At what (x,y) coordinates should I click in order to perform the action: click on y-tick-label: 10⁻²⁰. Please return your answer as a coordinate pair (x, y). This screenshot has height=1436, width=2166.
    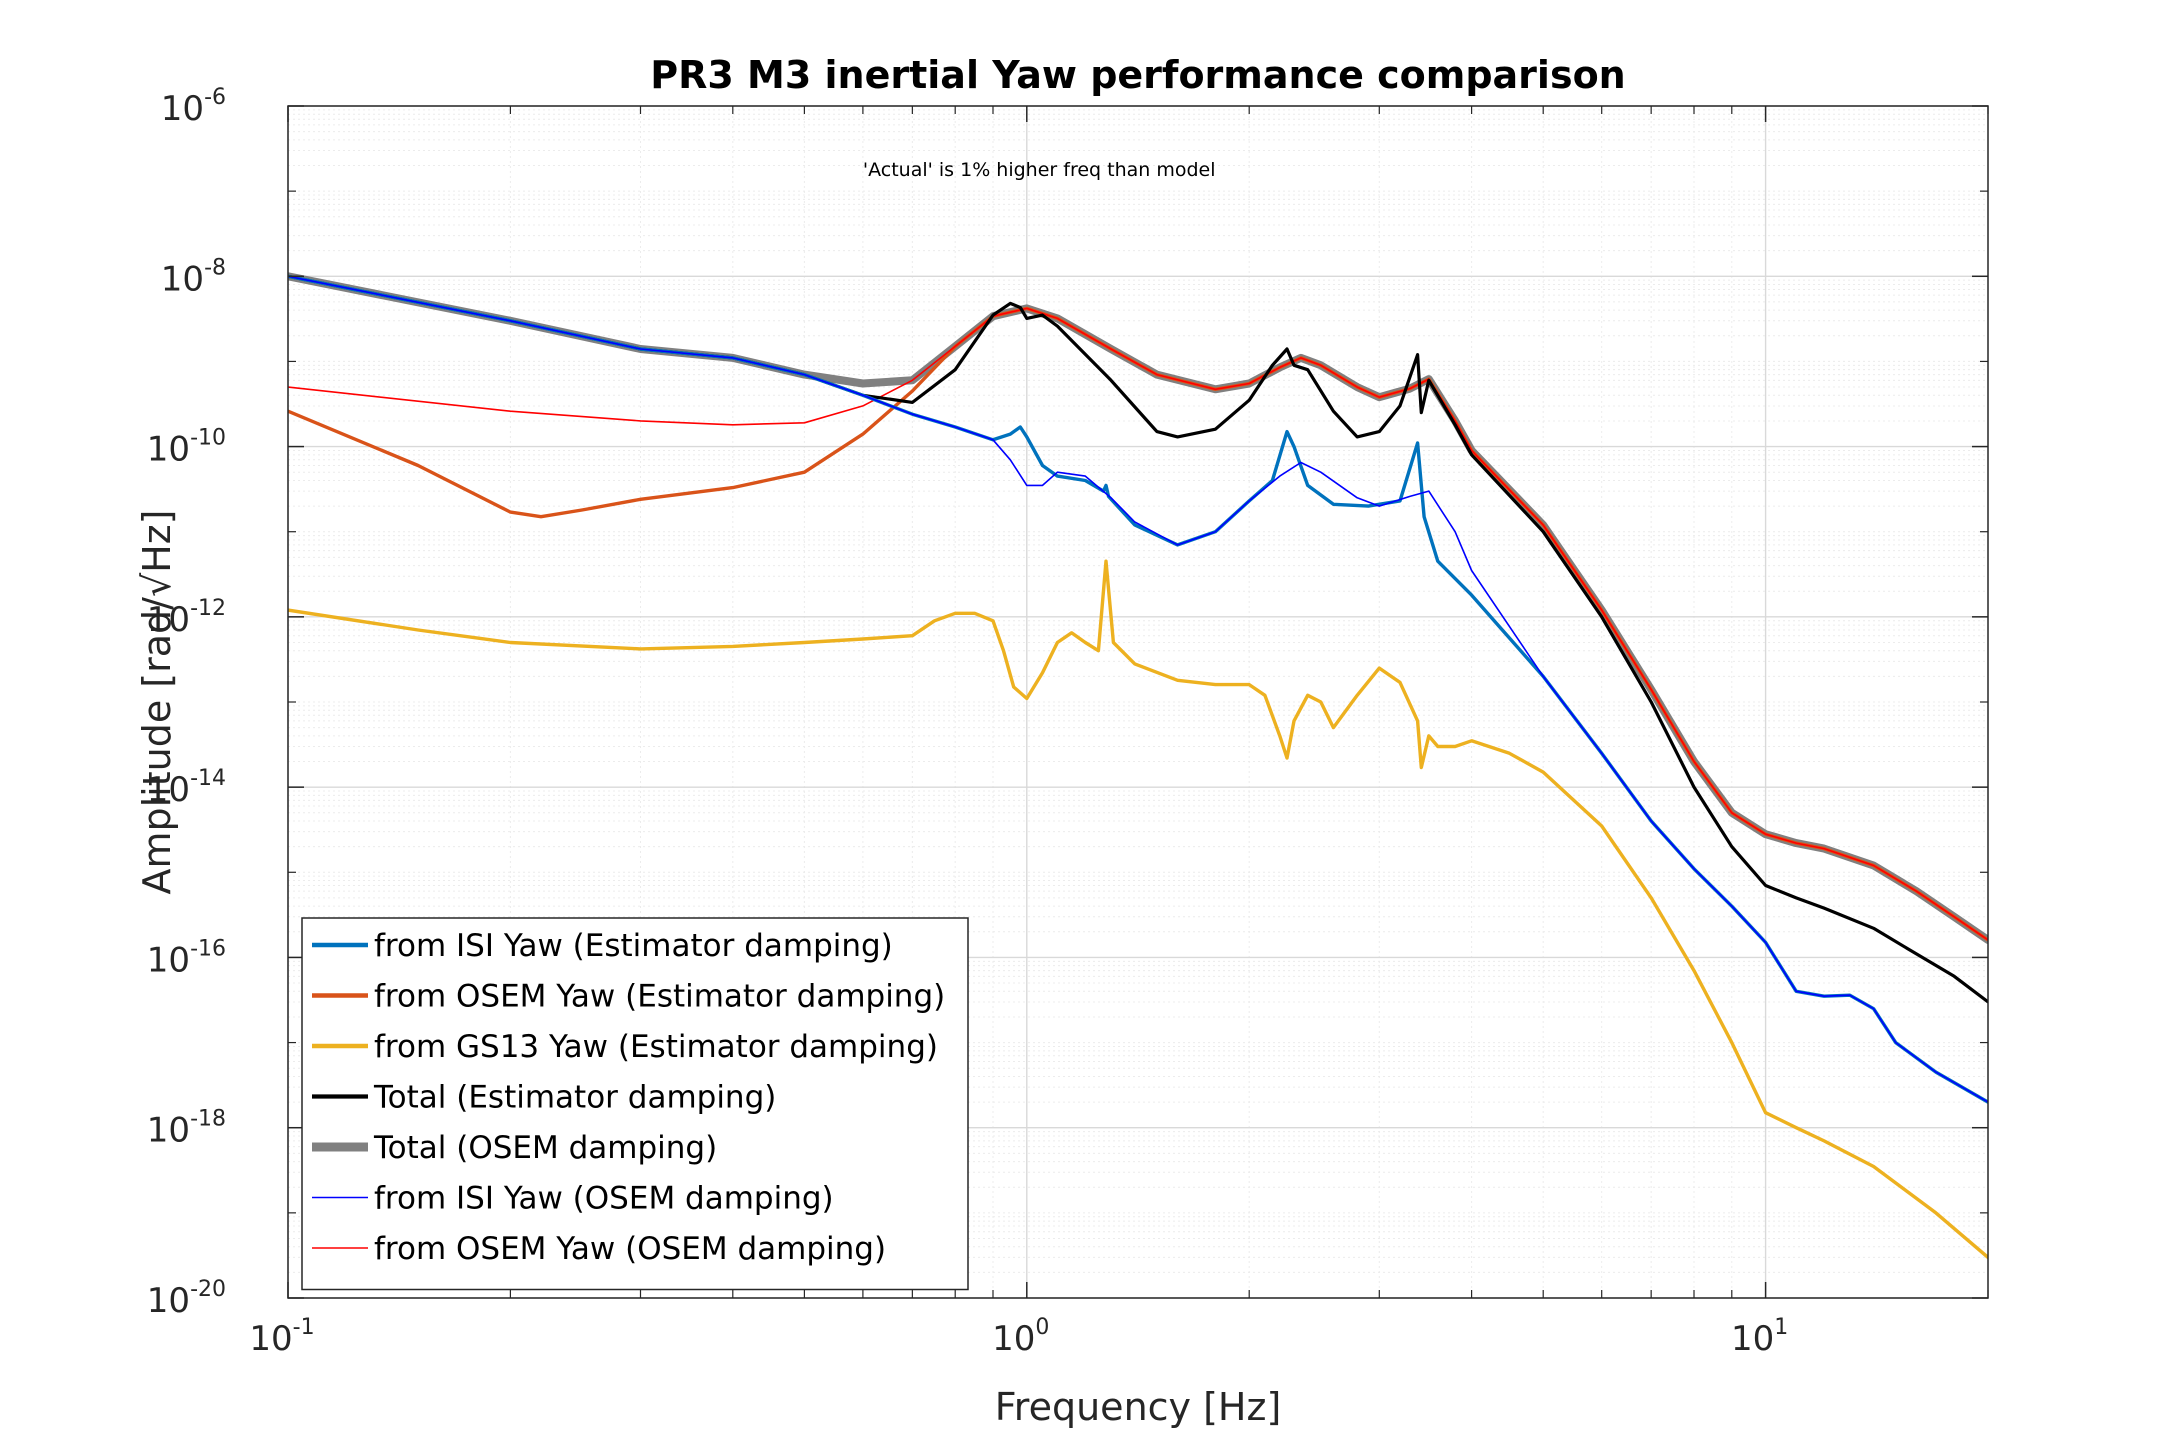
    Looking at the image, I should click on (186, 1299).